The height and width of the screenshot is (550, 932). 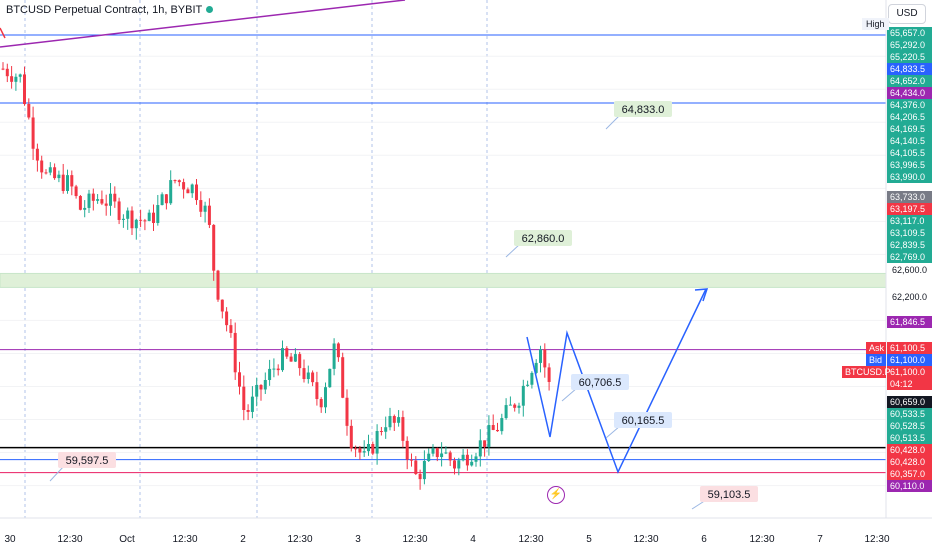 I want to click on price-tick-19: 62,600.0, so click(x=909, y=270).